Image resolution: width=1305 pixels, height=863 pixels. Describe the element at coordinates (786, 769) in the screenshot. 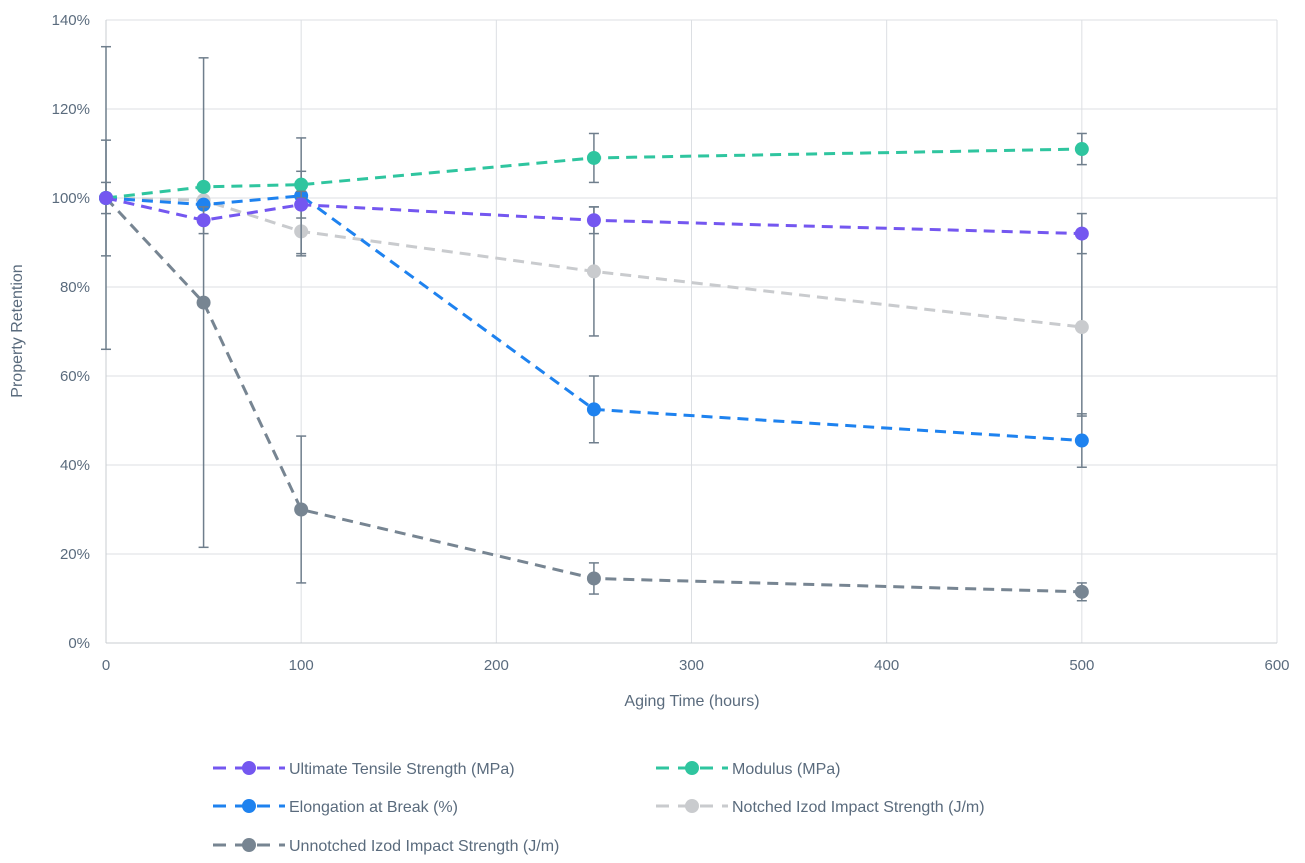

I see `legend-label: Modulus (MPa)` at that location.